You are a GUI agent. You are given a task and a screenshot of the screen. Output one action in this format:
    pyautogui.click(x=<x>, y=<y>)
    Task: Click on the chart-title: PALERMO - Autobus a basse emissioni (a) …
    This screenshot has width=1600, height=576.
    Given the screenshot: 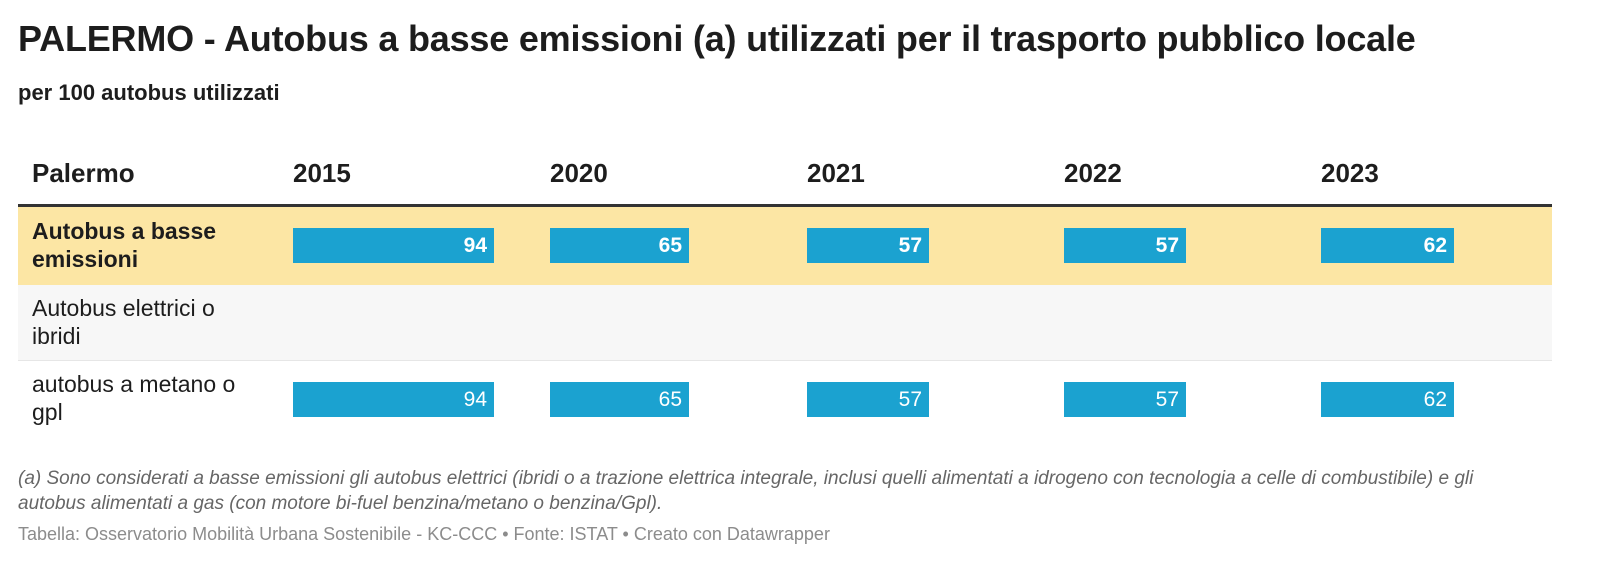 What is the action you would take?
    pyautogui.click(x=717, y=38)
    